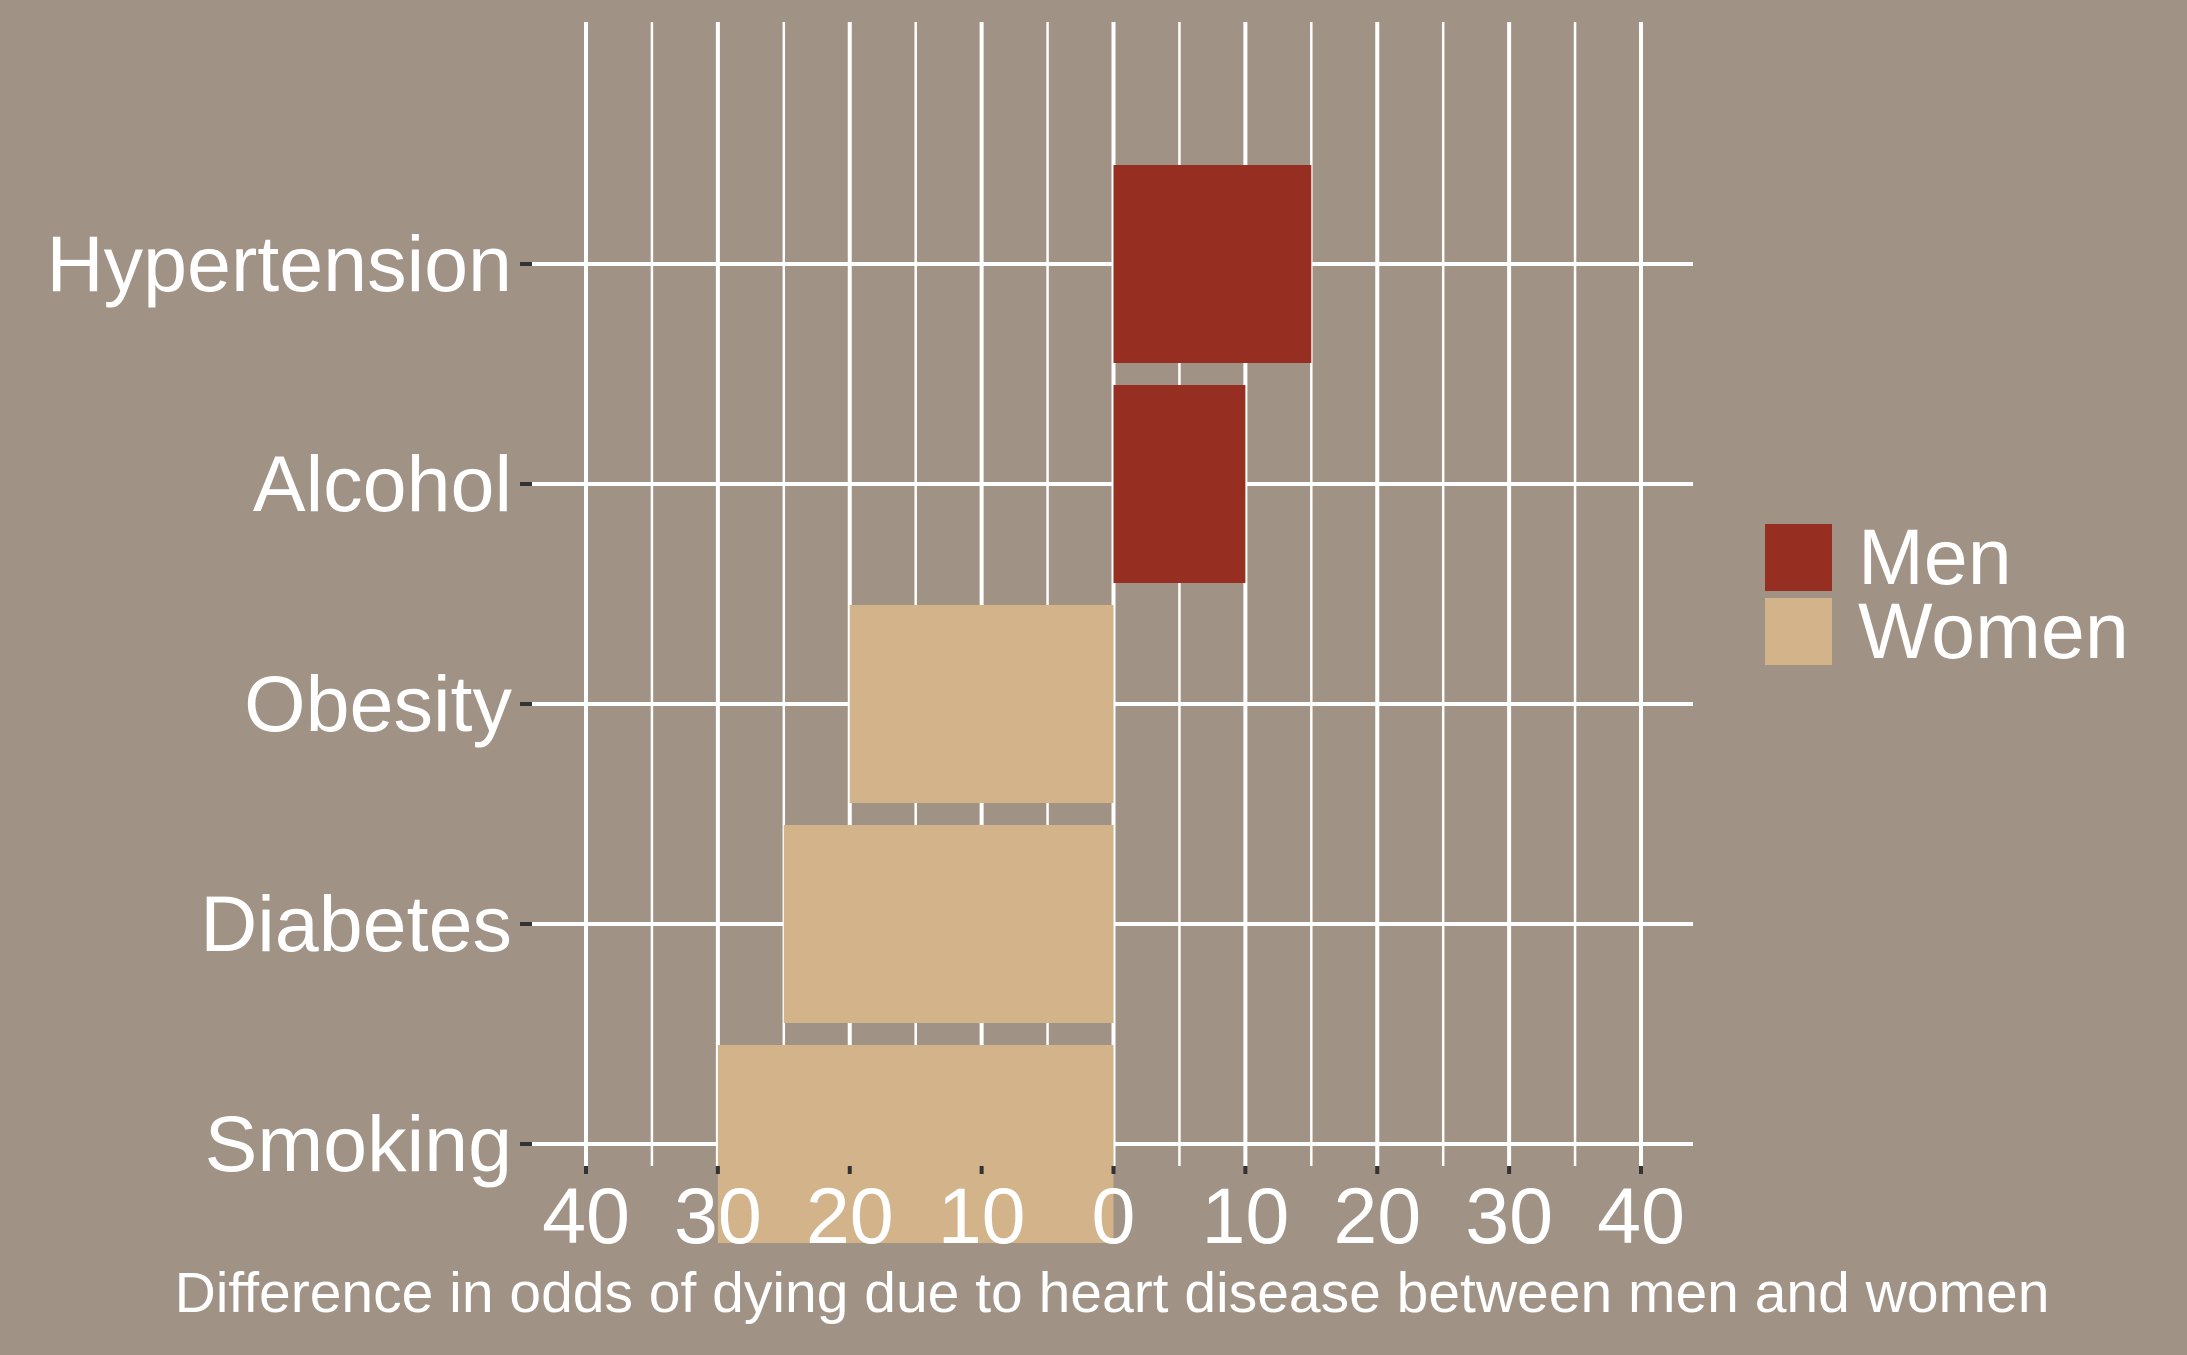  Describe the element at coordinates (1179, 484) in the screenshot. I see `bar-alcohol` at that location.